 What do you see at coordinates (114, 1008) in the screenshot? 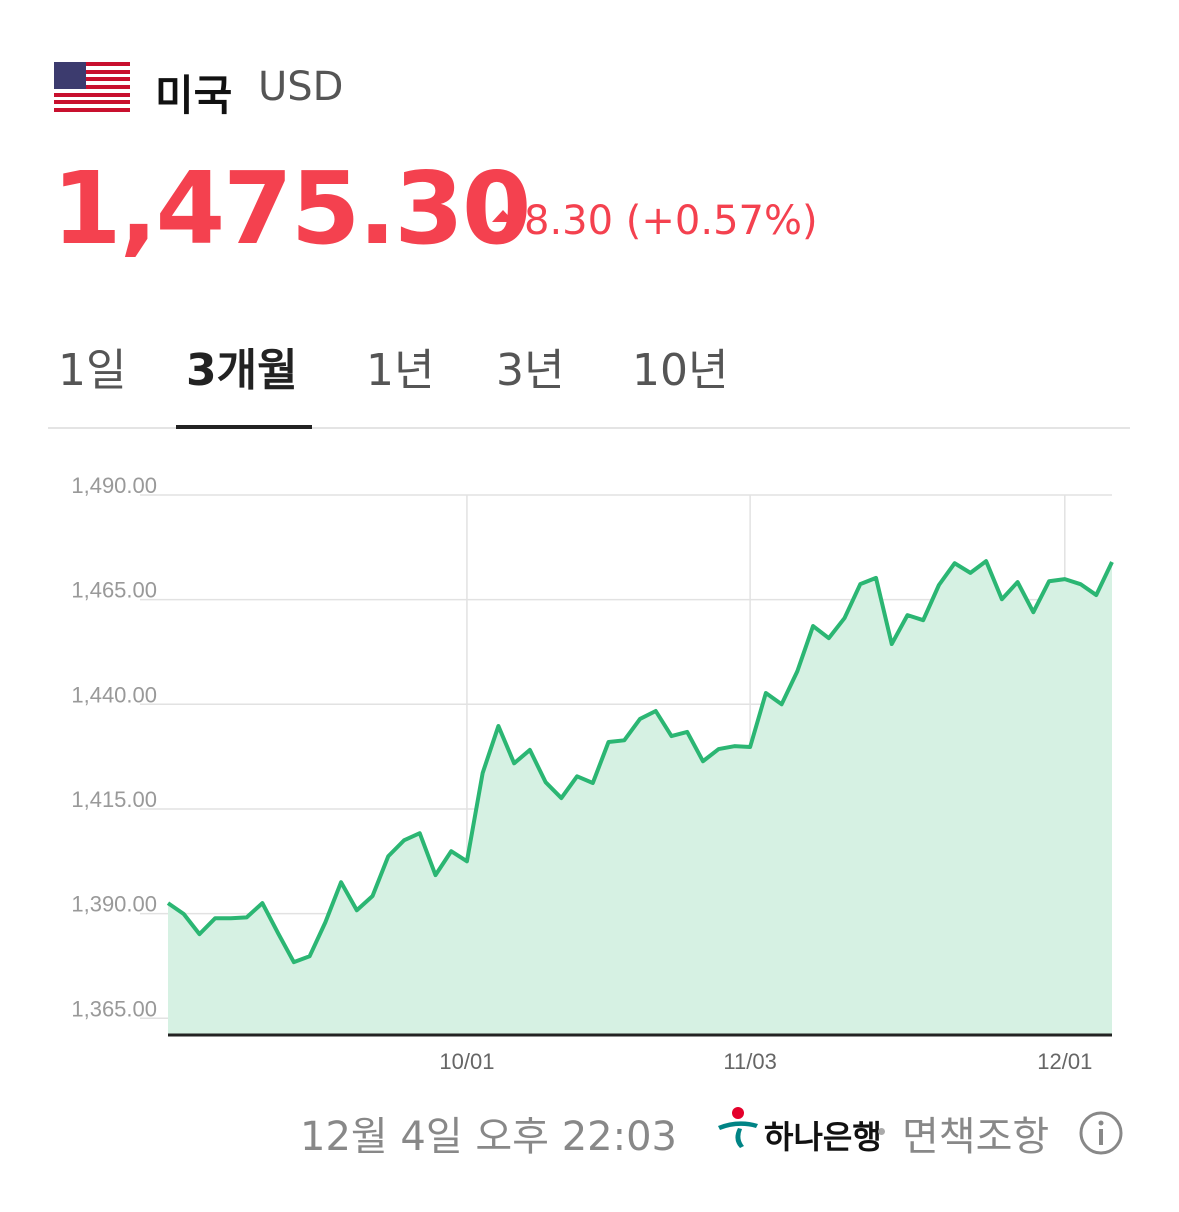
I see `y-tick-label: 1,365.00` at bounding box center [114, 1008].